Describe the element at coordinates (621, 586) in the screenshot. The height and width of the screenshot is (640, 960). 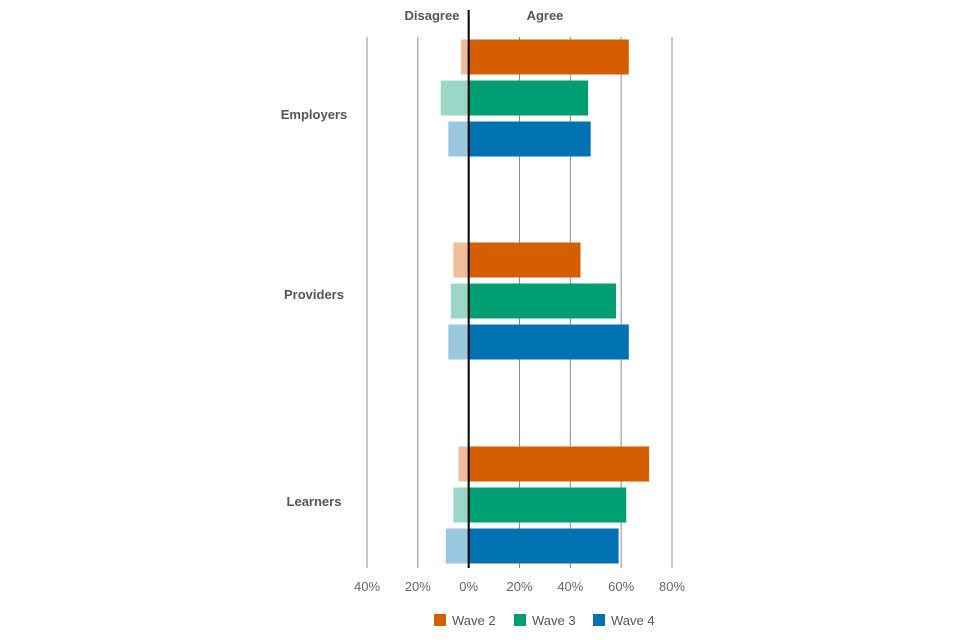
I see `x-tick-label: 60%` at that location.